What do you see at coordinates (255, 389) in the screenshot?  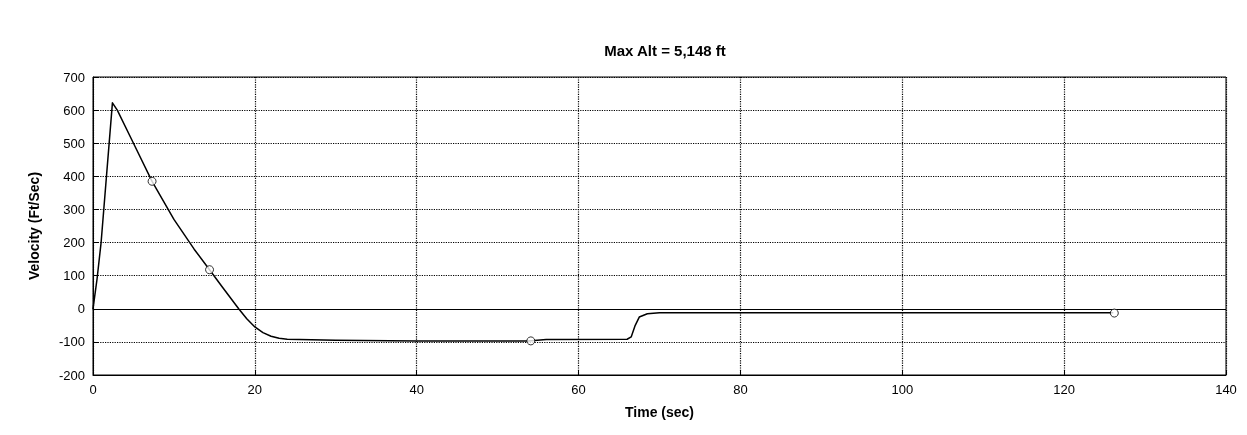 I see `x-tick-label: 20` at bounding box center [255, 389].